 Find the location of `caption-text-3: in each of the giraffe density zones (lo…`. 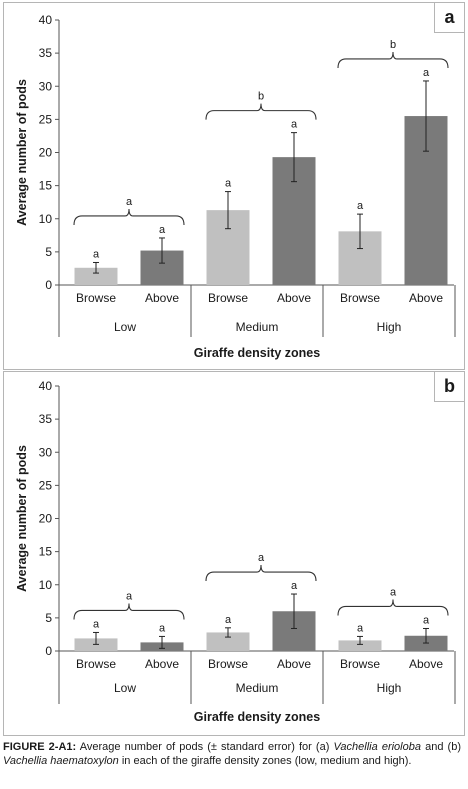

caption-text-3: in each of the giraffe density zones (lo… is located at coordinates (265, 761).